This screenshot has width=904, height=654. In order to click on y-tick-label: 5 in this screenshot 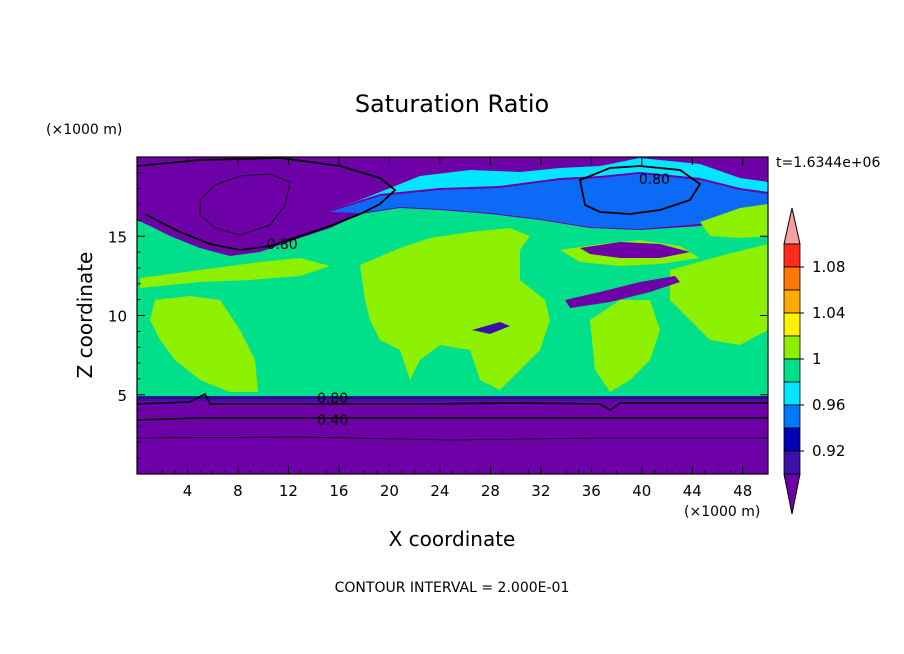, I will do `click(122, 396)`.